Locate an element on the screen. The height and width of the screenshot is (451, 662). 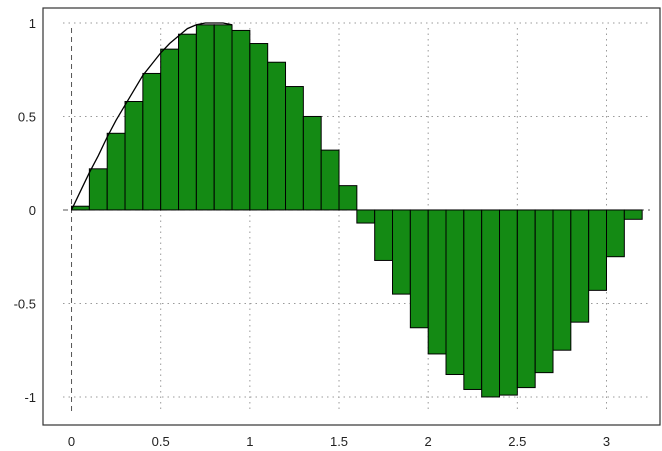
y-tick-label: -0.5 is located at coordinates (25, 303).